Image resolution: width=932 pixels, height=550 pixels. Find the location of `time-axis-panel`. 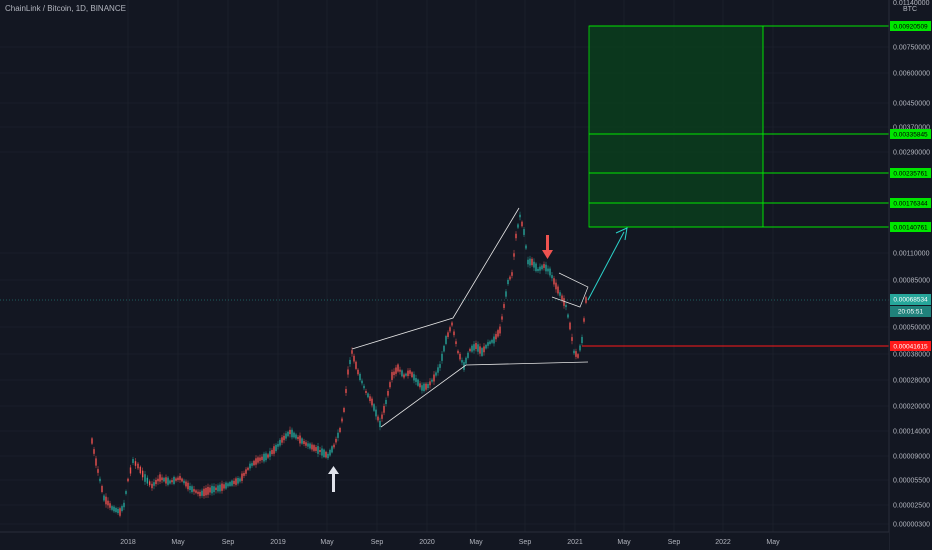

time-axis-panel is located at coordinates (444, 541).